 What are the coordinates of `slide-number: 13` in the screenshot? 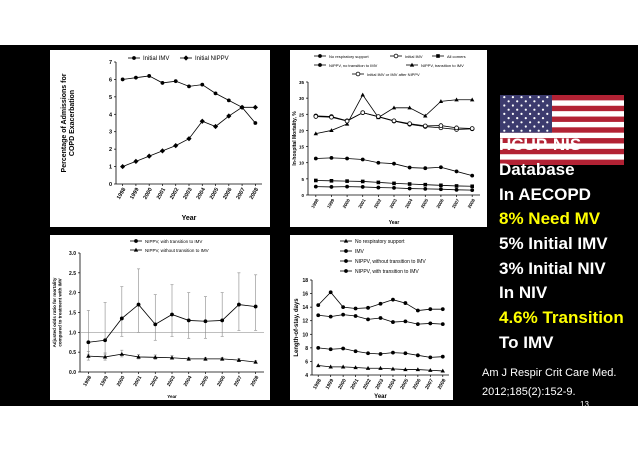 It's located at (584, 404).